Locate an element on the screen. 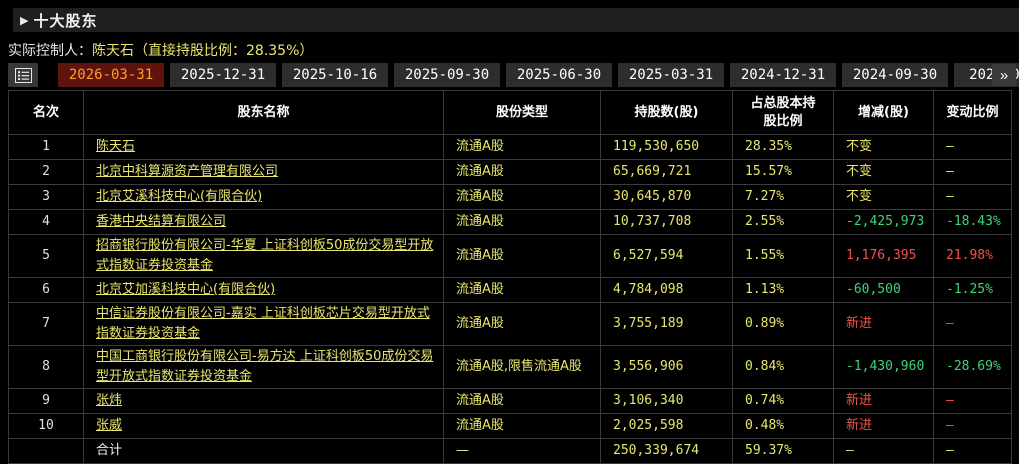 Image resolution: width=1019 pixels, height=464 pixels. shareholder-row: 10 张威 流通A股 2,025,598 0.48% 新进 — is located at coordinates (510, 426).